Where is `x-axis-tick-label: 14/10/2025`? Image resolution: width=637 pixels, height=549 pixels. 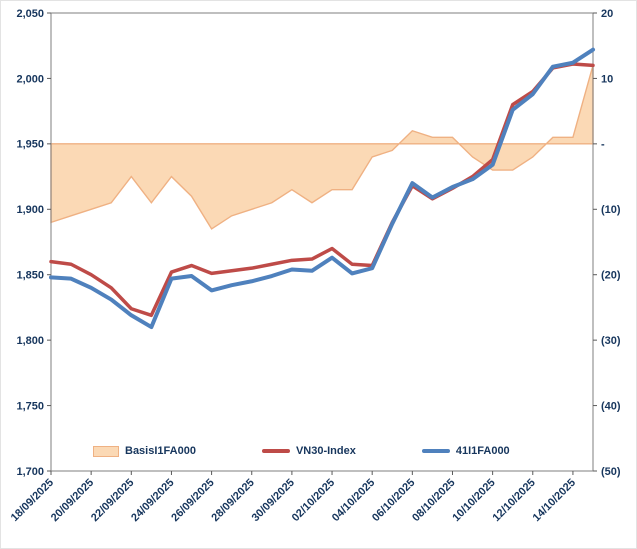 x-axis-tick-label: 14/10/2025 is located at coordinates (554, 500).